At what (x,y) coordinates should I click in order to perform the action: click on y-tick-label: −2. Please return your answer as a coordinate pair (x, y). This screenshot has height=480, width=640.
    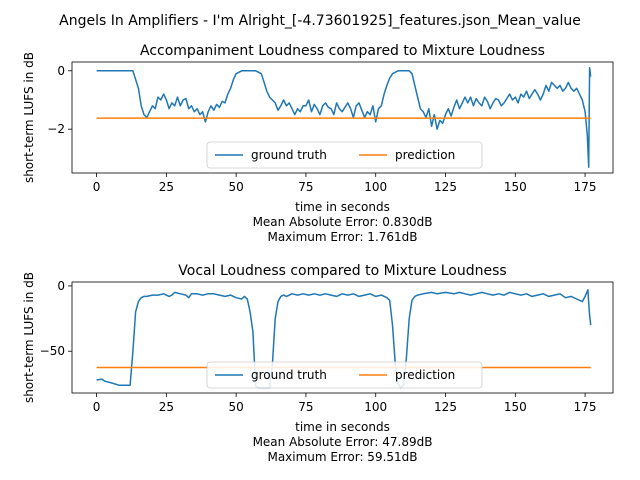
    Looking at the image, I should click on (56, 129).